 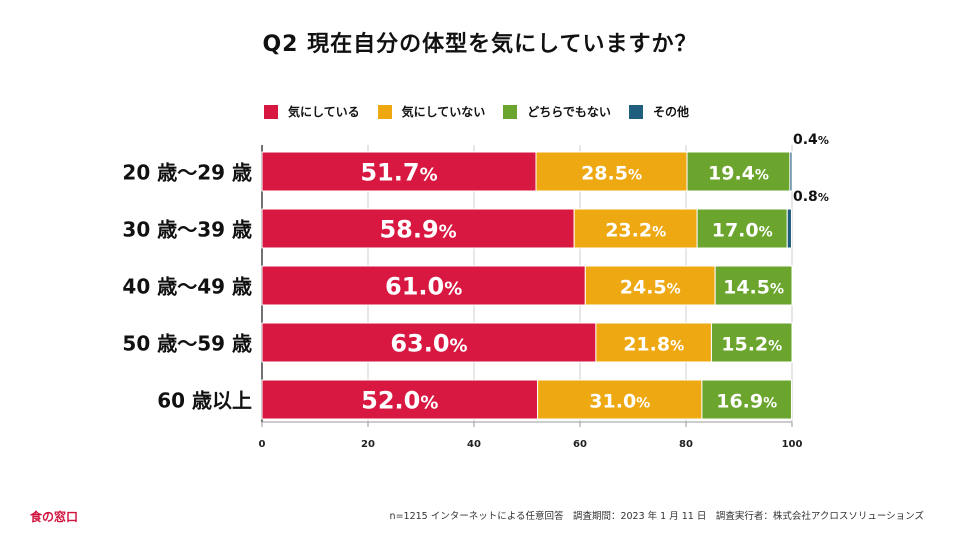 I want to click on x-tick-label-60: 60, so click(x=580, y=444).